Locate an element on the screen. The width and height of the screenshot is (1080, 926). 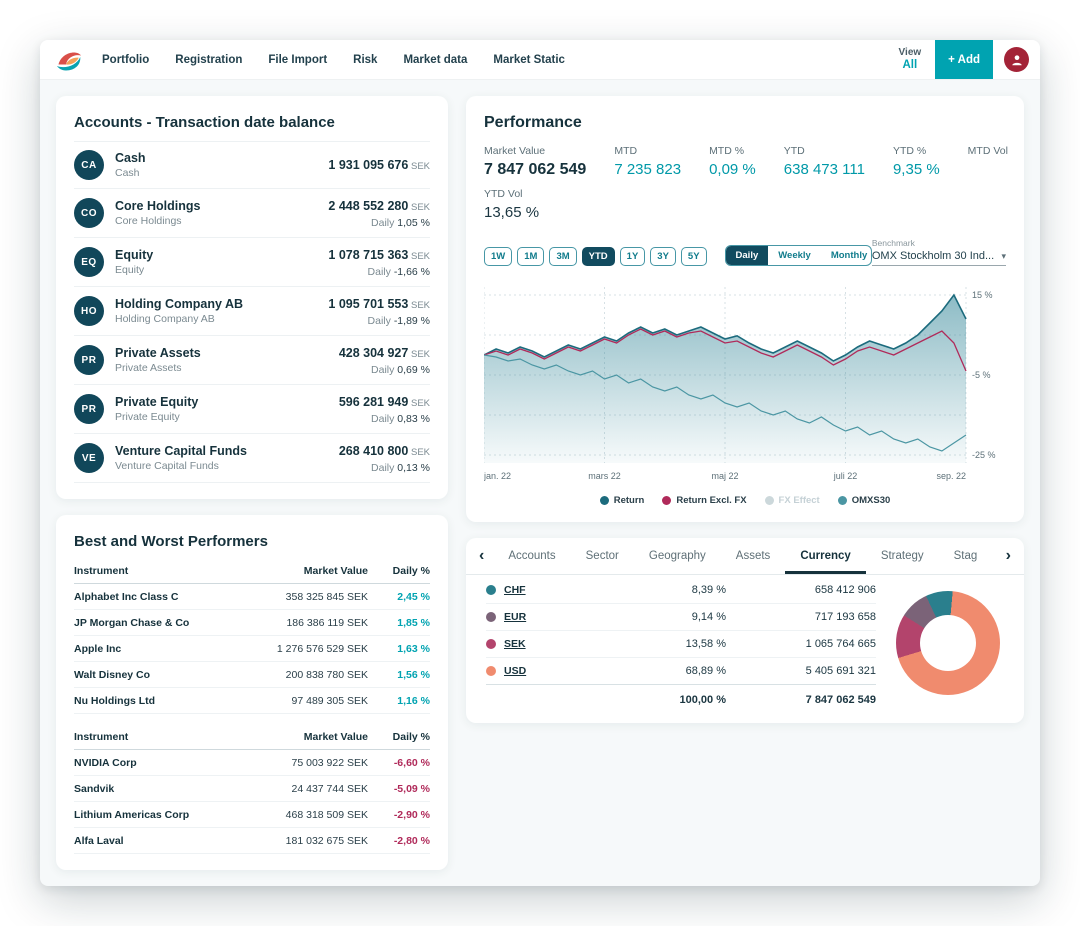
tabs-scroll-right-icon: › is located at coordinates (1008, 555).